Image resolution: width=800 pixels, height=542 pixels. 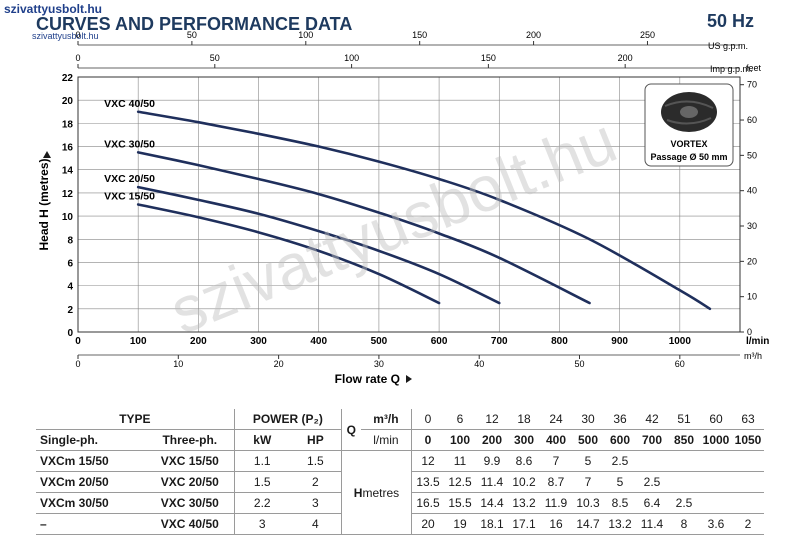 What do you see at coordinates (262, 524) in the screenshot?
I see `power-kw: 3` at bounding box center [262, 524].